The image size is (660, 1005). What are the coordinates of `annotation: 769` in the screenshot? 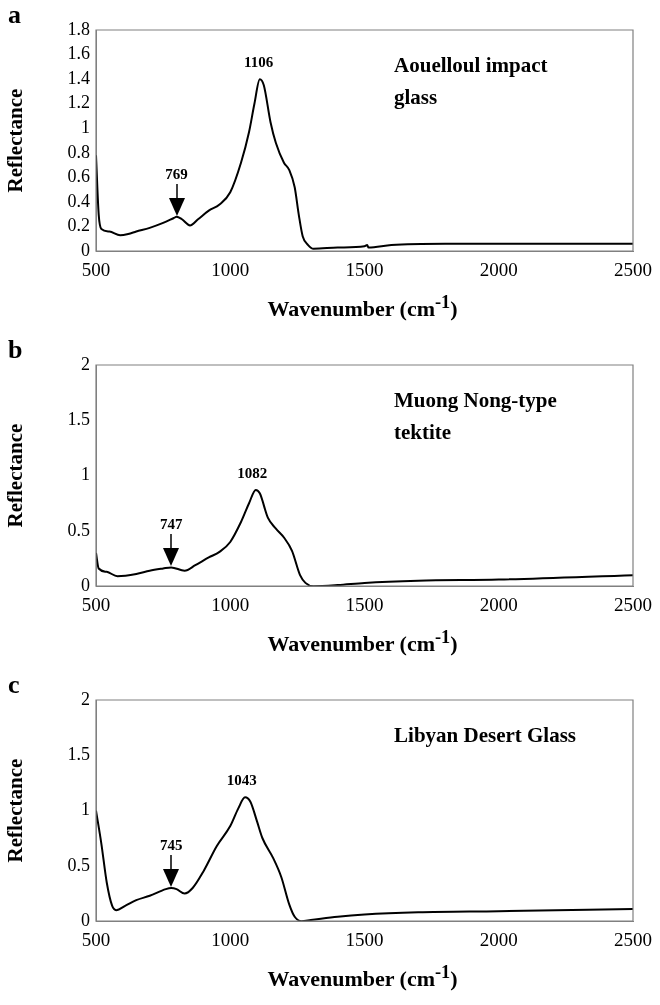 It's located at (176, 173).